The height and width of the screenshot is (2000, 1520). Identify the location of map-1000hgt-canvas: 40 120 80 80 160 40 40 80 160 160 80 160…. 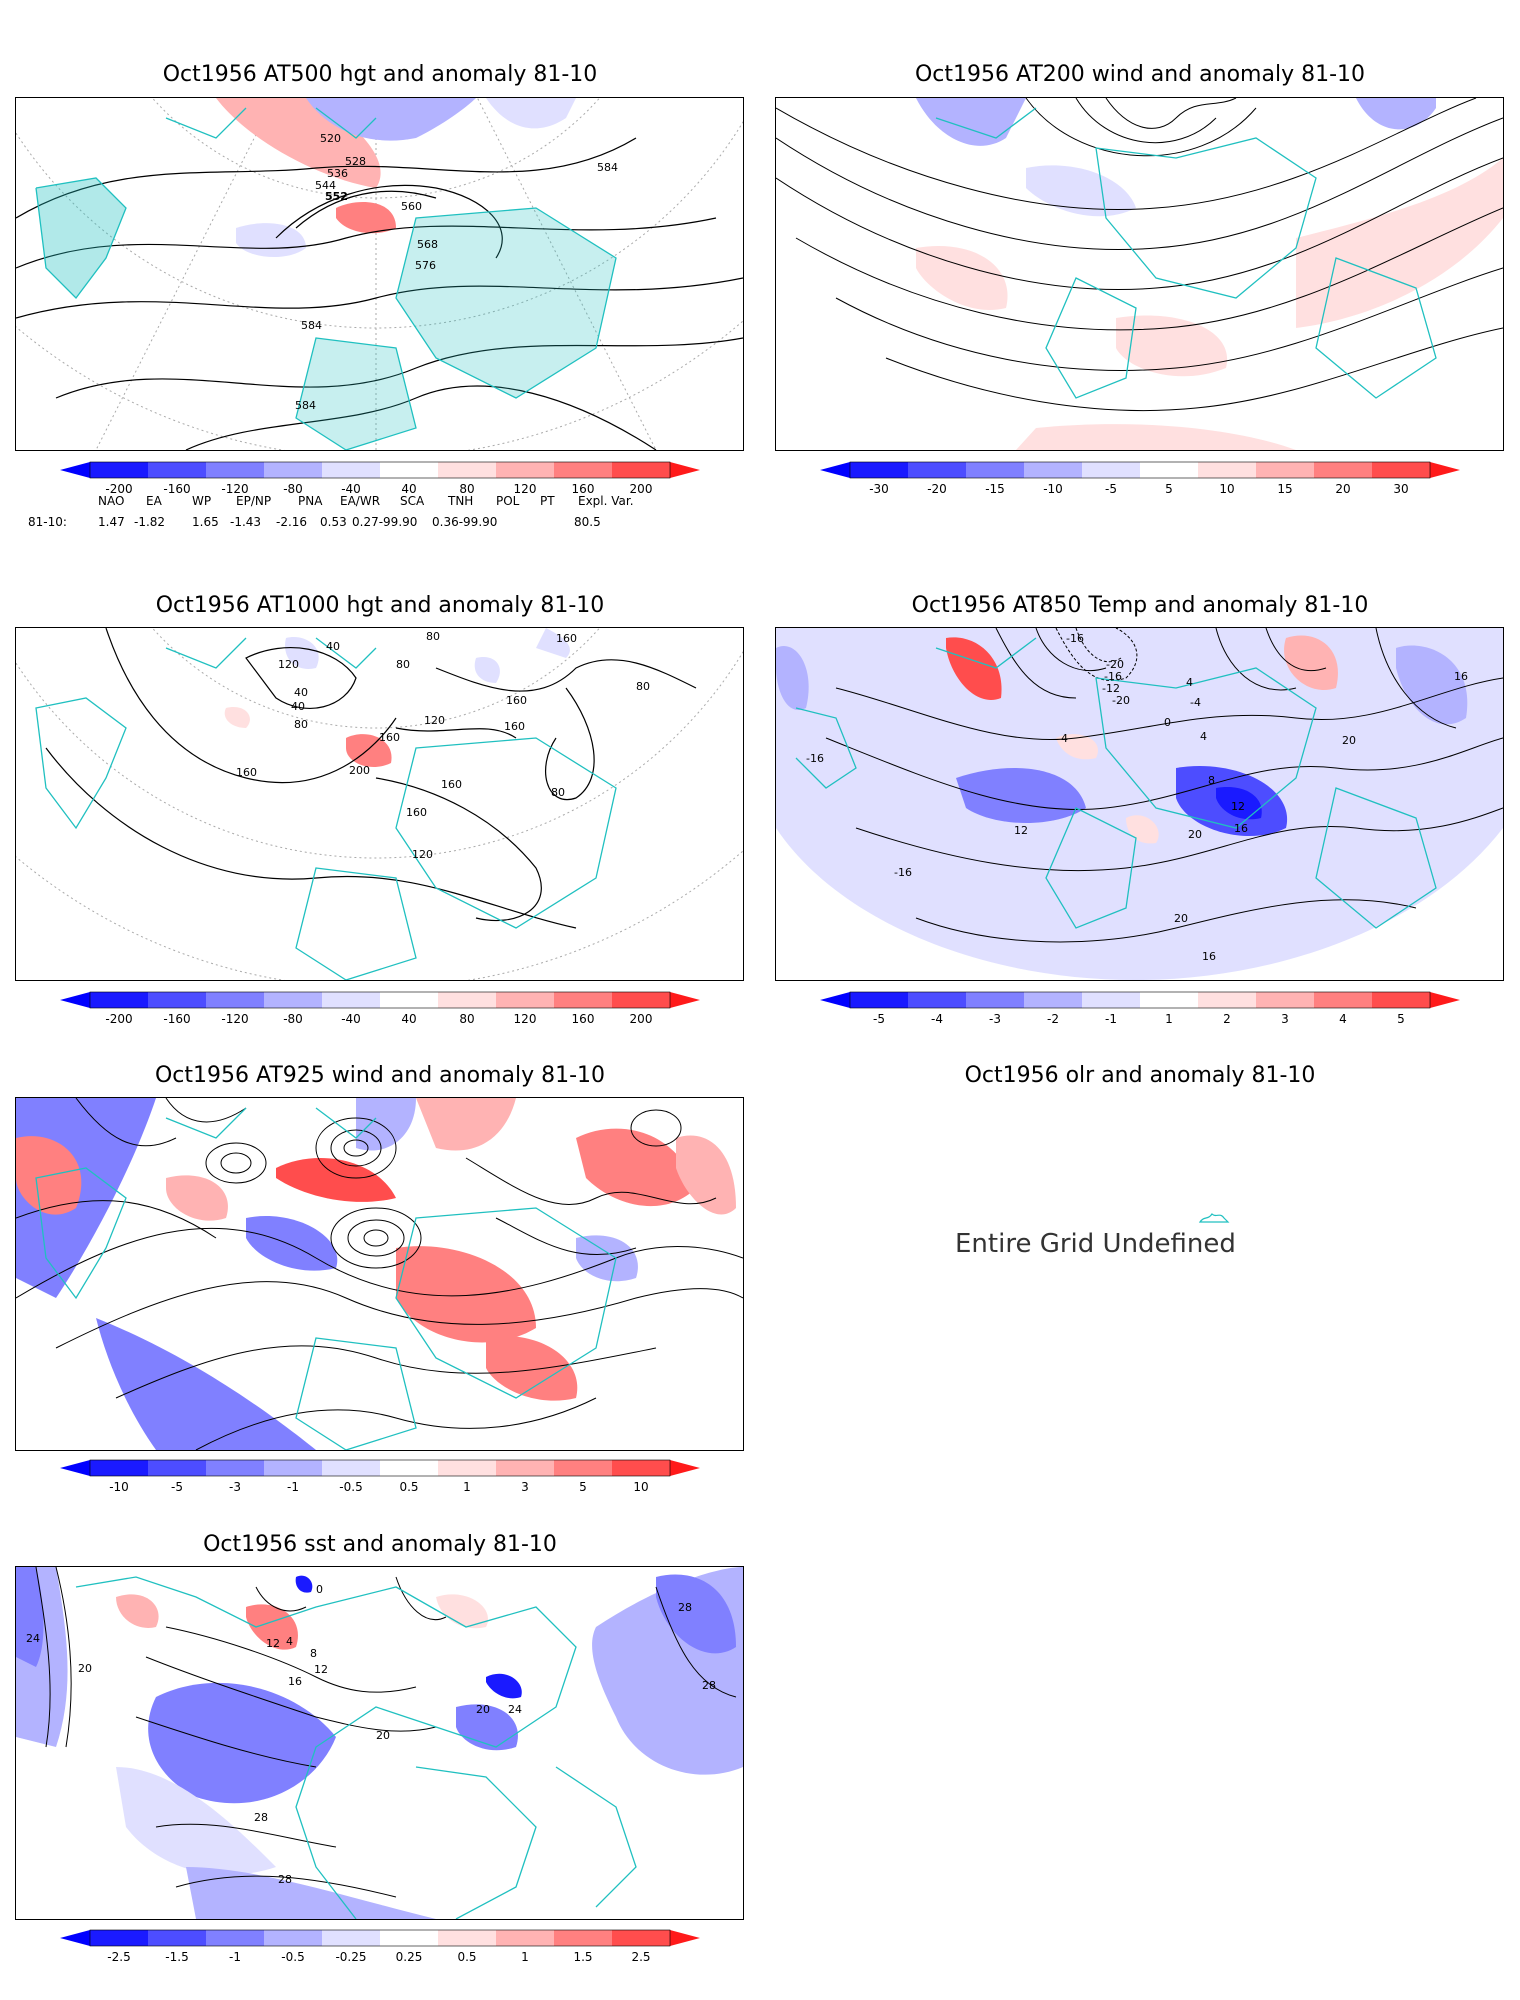
(379, 804).